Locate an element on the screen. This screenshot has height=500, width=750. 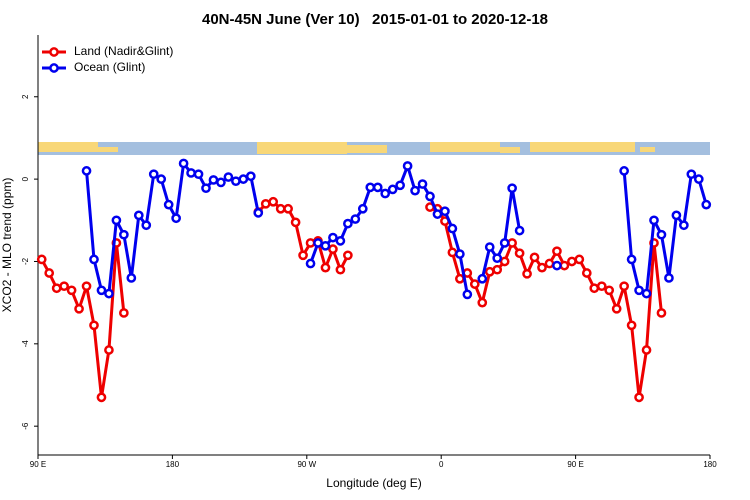
x-tick-label: 90 W is located at coordinates (306, 464).